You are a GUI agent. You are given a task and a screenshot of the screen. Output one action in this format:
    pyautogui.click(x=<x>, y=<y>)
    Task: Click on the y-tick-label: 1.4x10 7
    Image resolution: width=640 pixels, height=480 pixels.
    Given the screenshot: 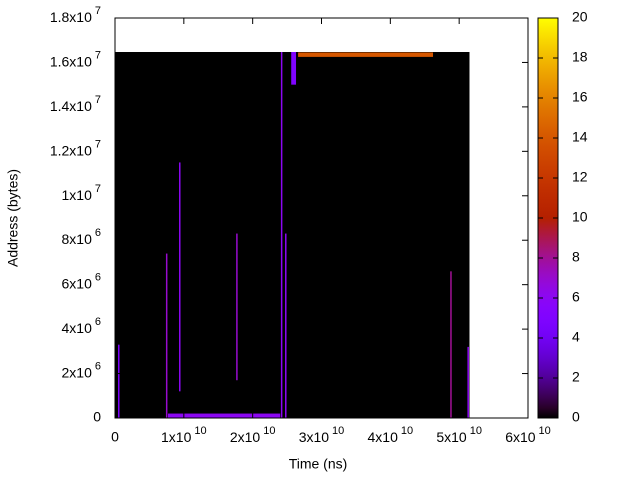 What is the action you would take?
    pyautogui.click(x=75, y=104)
    